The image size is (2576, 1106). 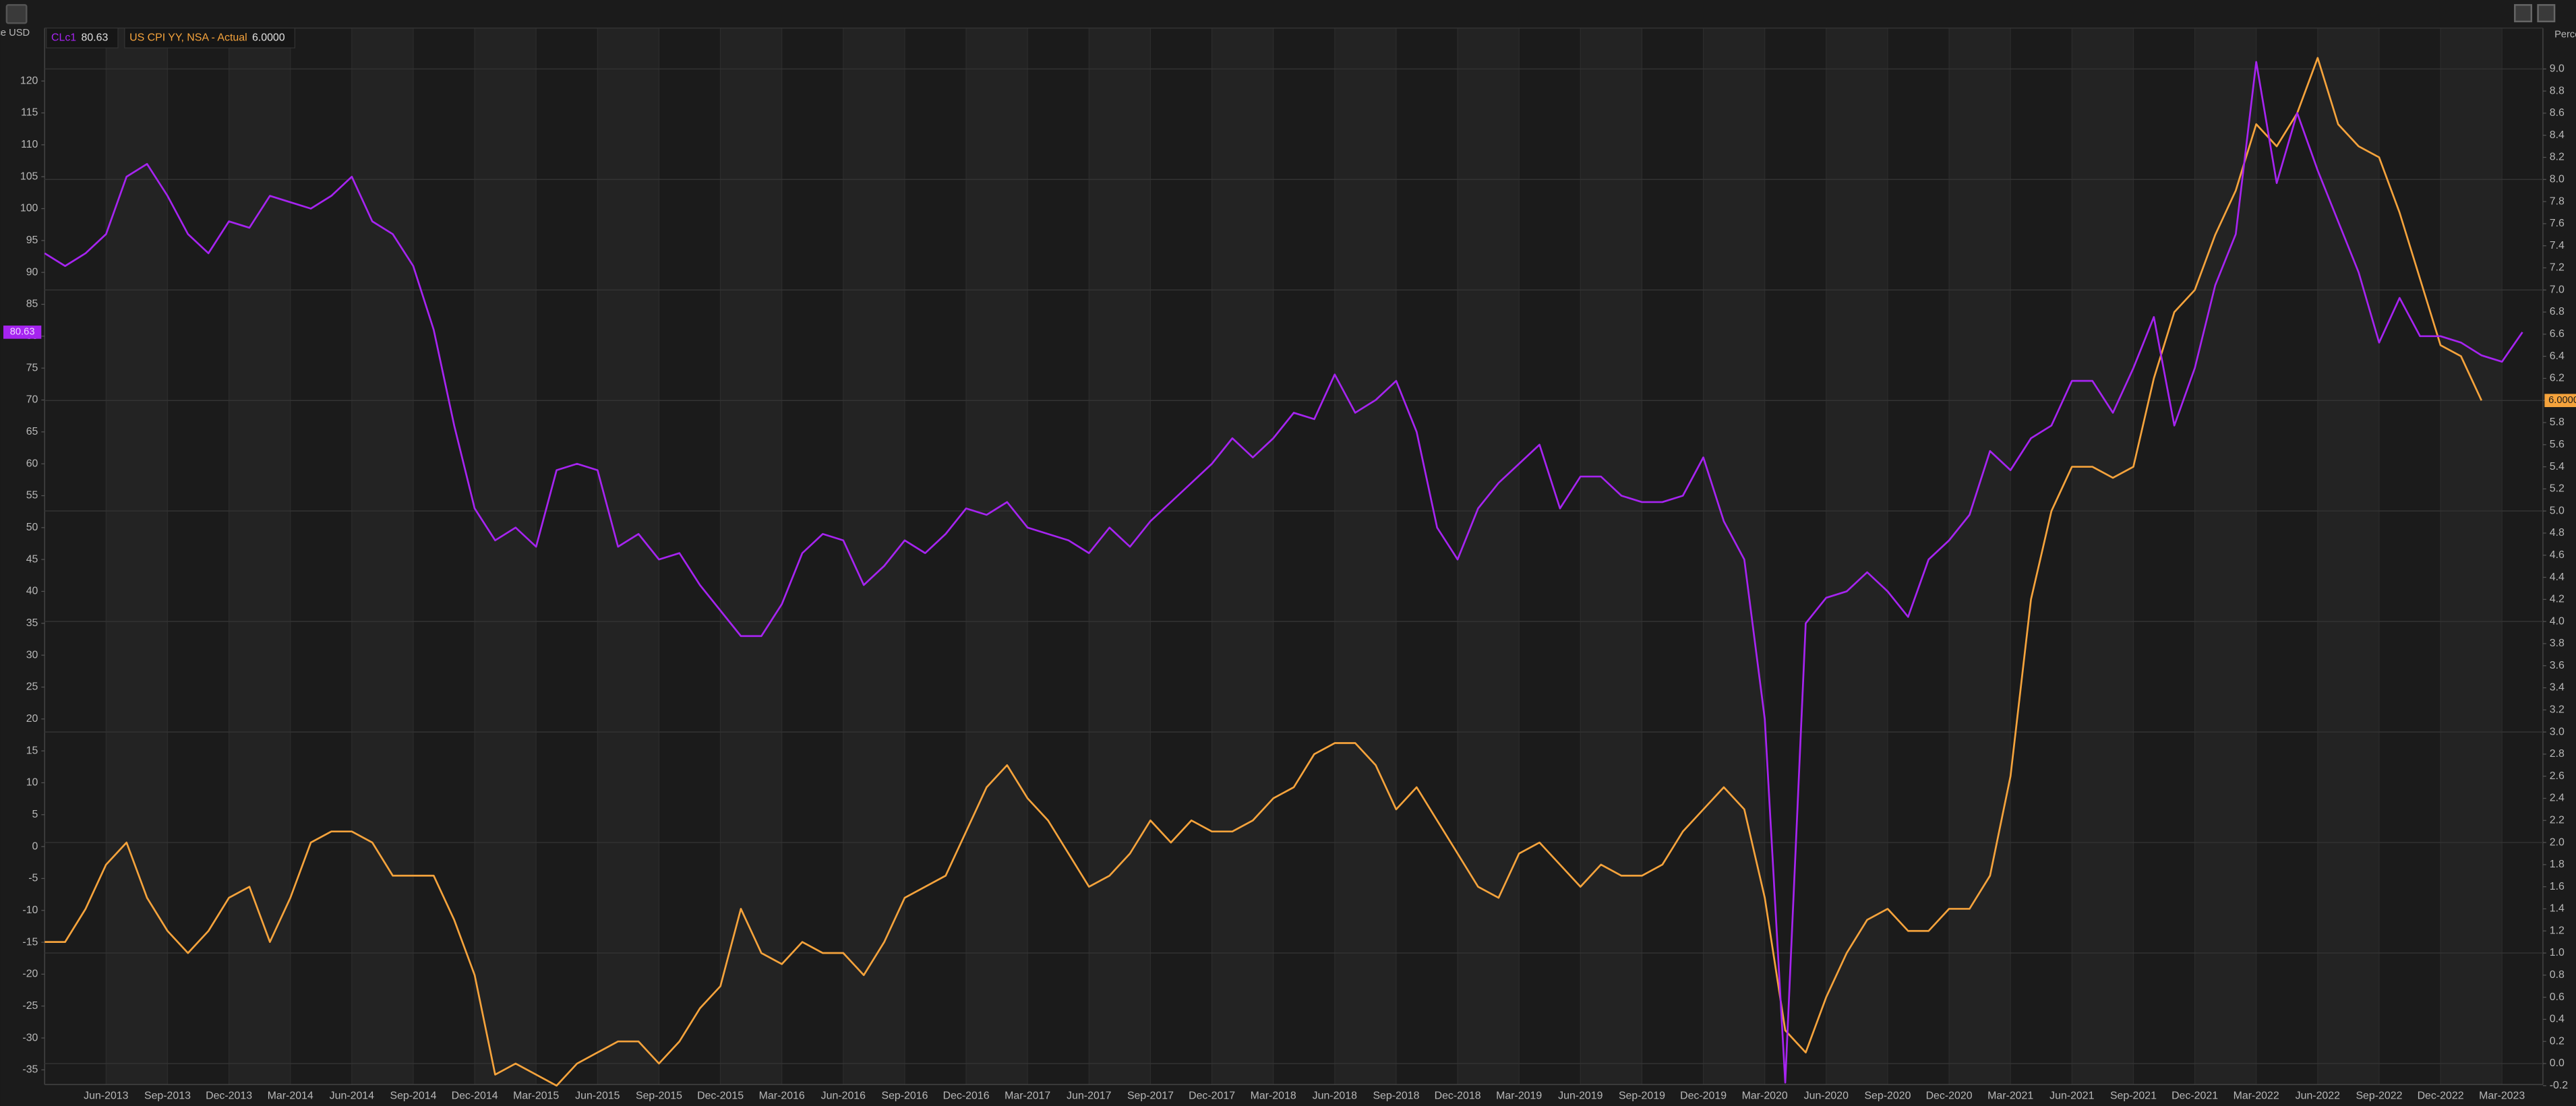 I want to click on y-tick-label: -5, so click(x=33, y=878).